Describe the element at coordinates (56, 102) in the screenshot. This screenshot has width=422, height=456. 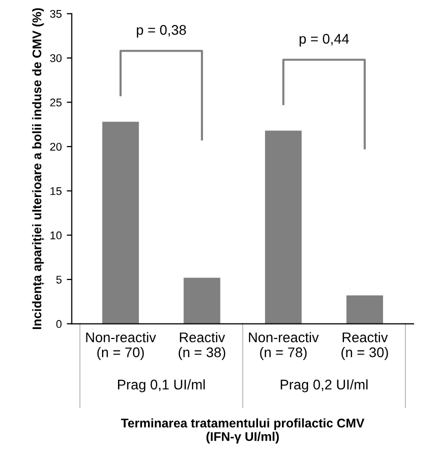
I see `y-tick-label: 25` at that location.